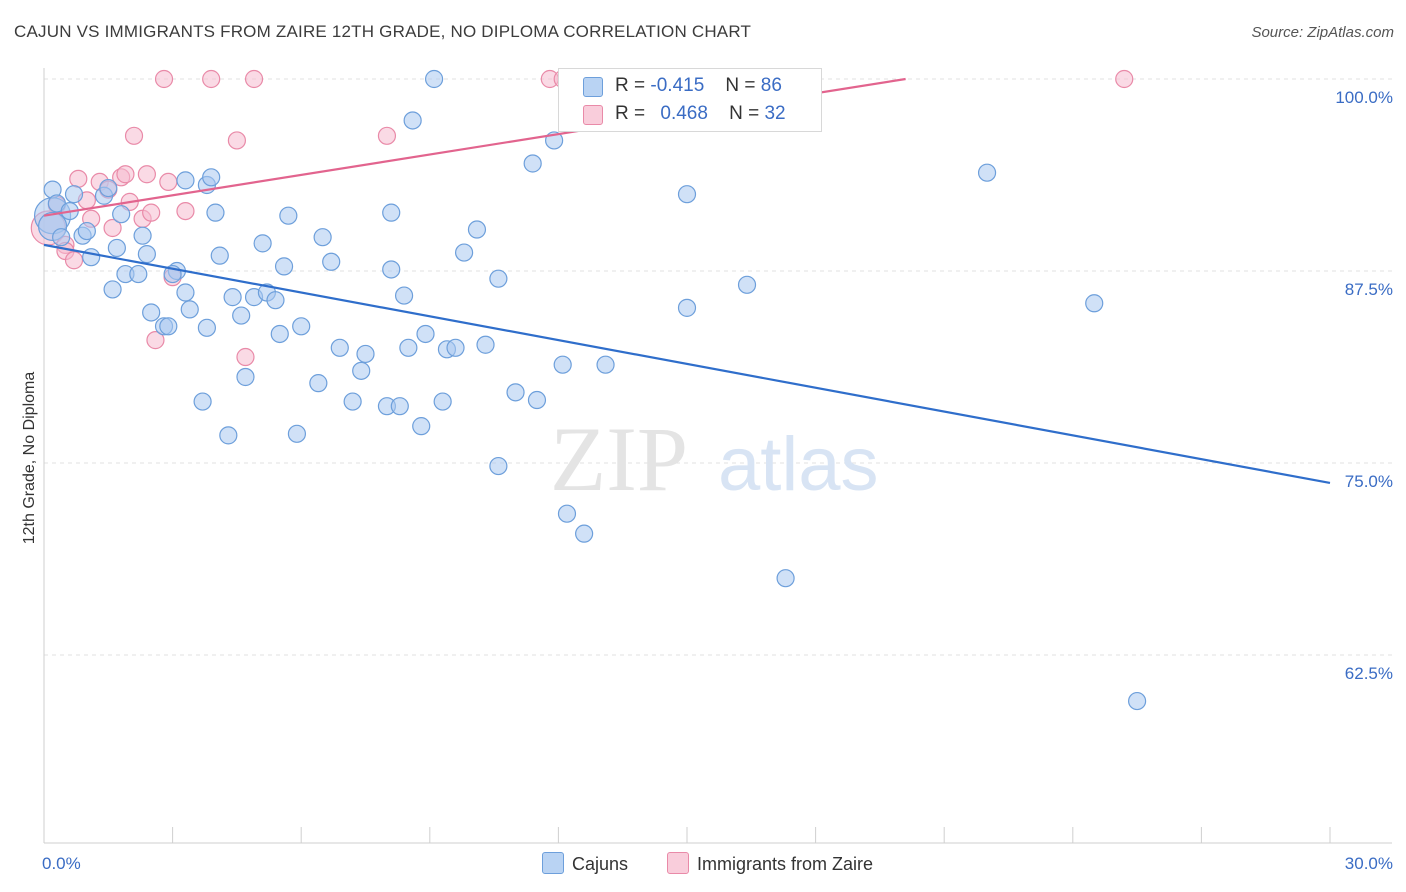 This screenshot has width=1406, height=892. I want to click on watermark-zip: ZIP, so click(619, 459).